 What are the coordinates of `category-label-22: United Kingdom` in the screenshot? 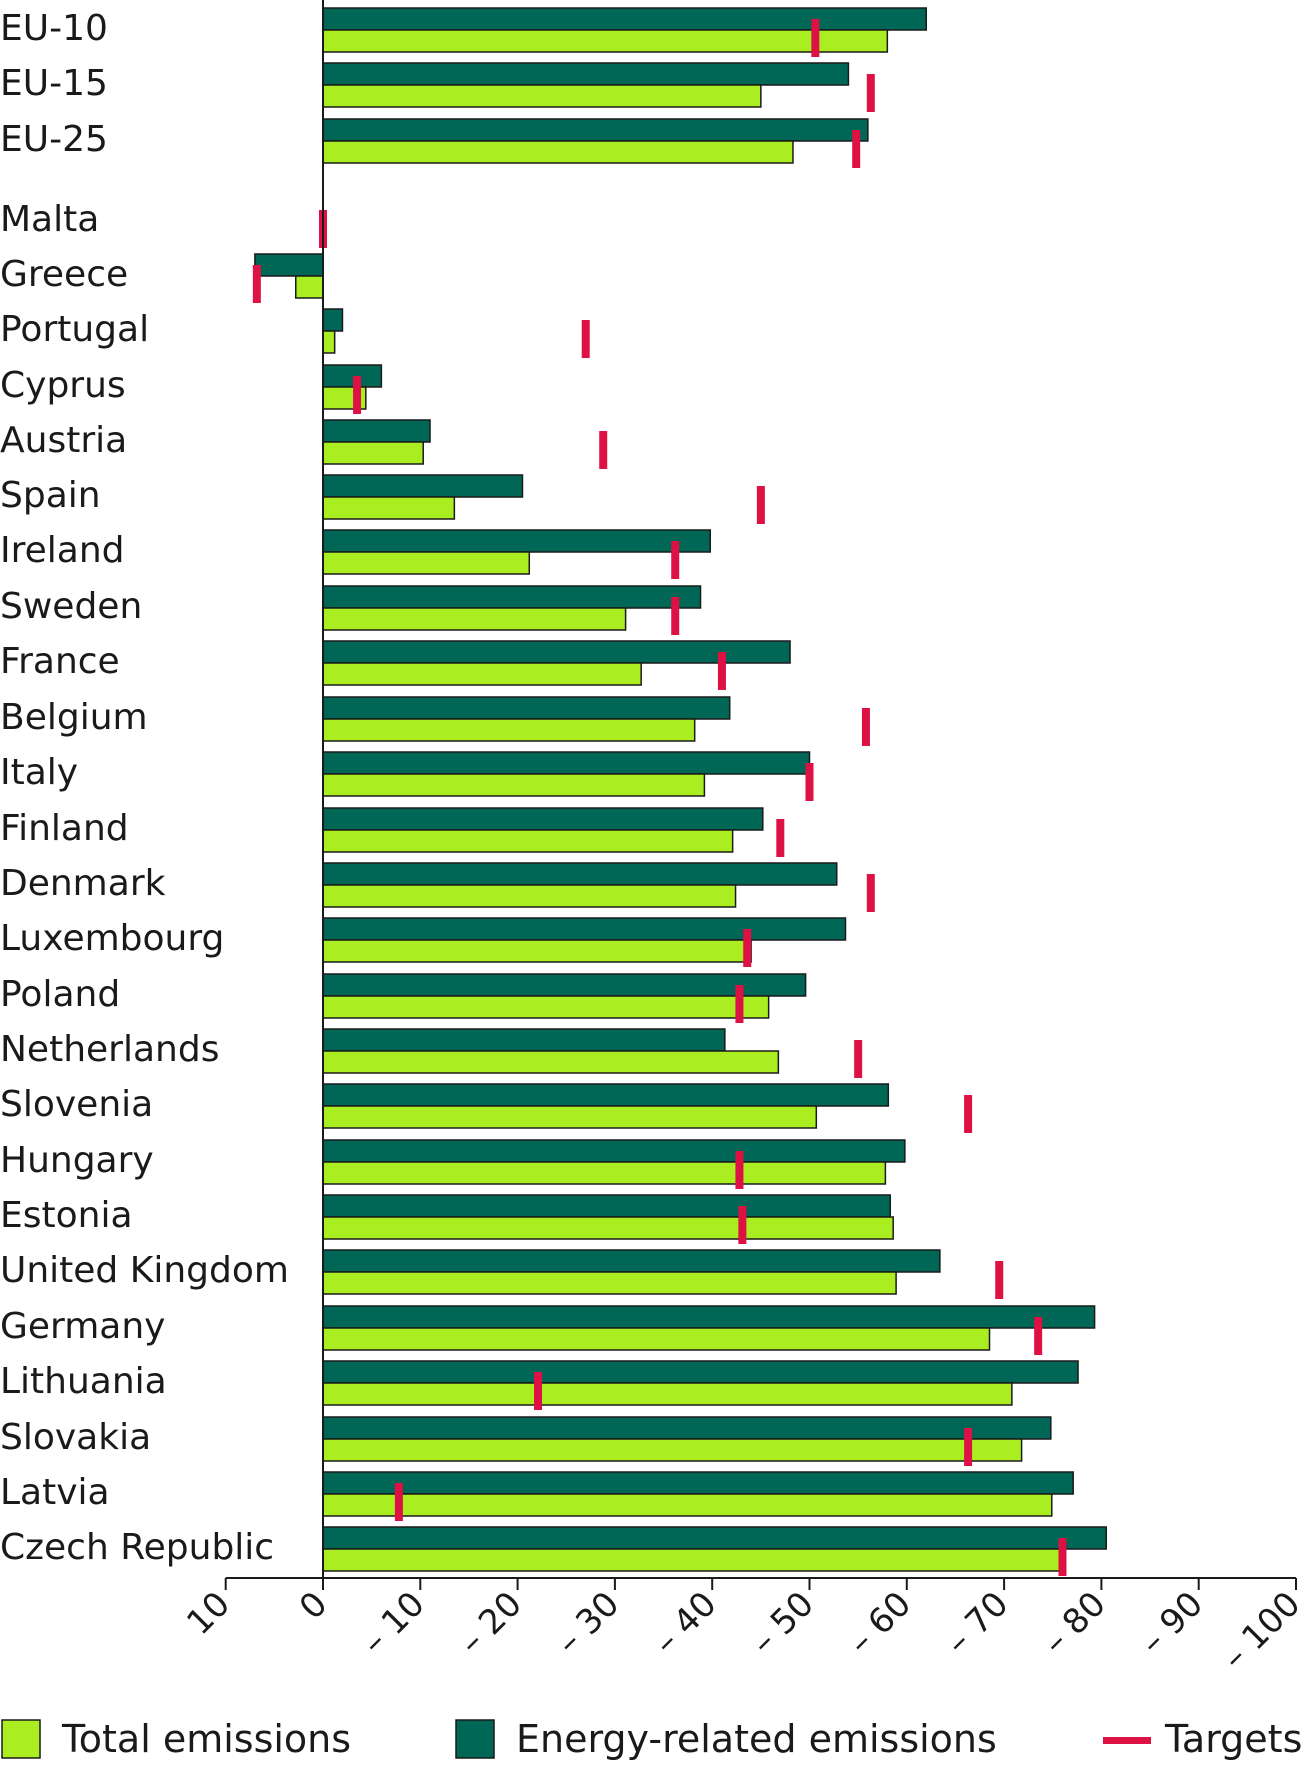 It's located at (144, 1270).